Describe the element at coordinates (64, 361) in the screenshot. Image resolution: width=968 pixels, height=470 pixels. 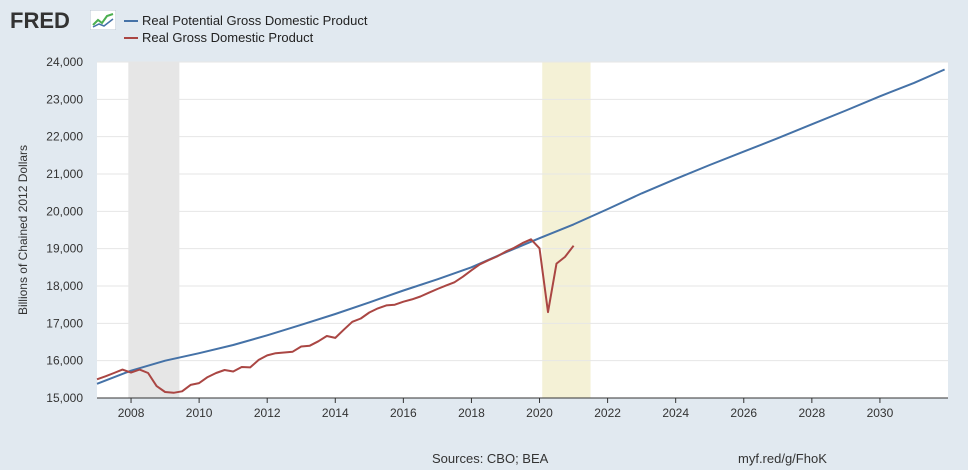
I see `y-tick-label: 16,000` at that location.